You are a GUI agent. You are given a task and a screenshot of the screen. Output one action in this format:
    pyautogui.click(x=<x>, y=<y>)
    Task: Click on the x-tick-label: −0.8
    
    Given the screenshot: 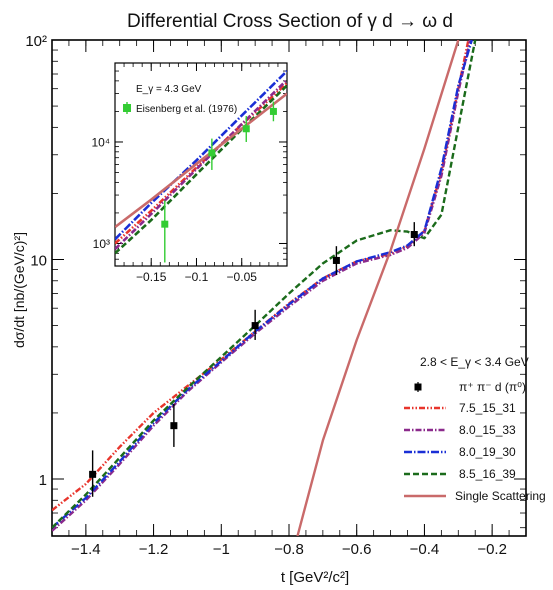 What is the action you would take?
    pyautogui.click(x=289, y=549)
    